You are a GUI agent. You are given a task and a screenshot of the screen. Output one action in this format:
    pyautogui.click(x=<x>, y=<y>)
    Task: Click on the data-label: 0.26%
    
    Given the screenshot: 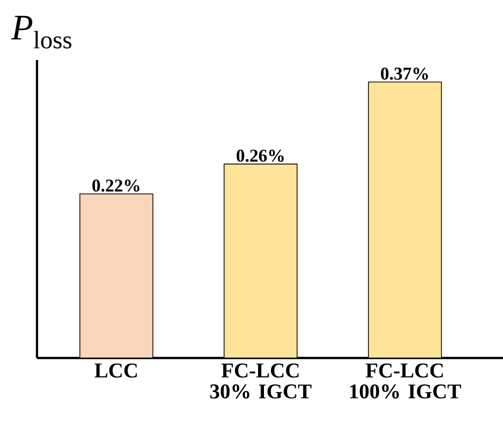 What is the action you would take?
    pyautogui.click(x=260, y=156)
    